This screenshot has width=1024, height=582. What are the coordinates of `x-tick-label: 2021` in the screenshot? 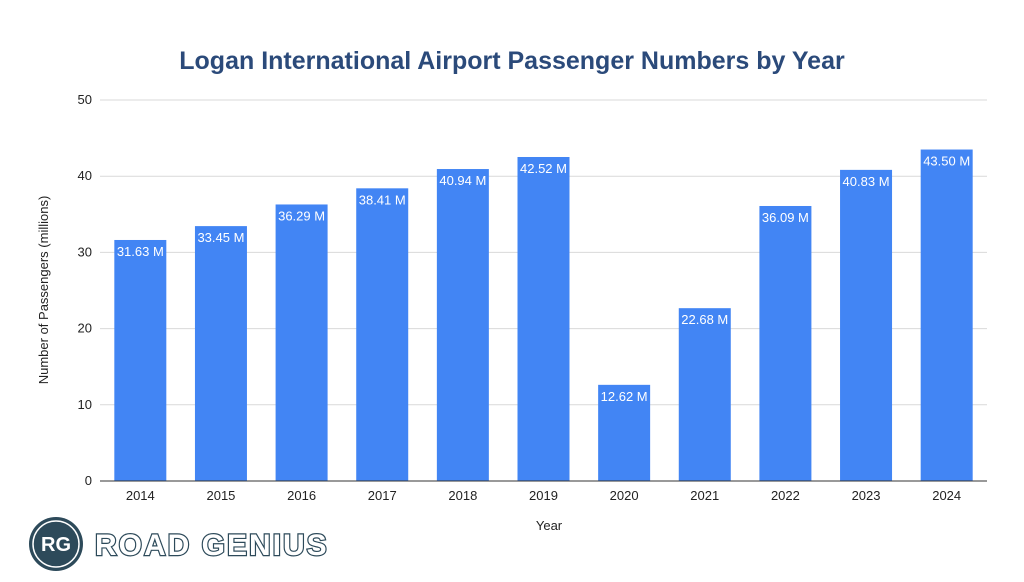 It's located at (704, 495).